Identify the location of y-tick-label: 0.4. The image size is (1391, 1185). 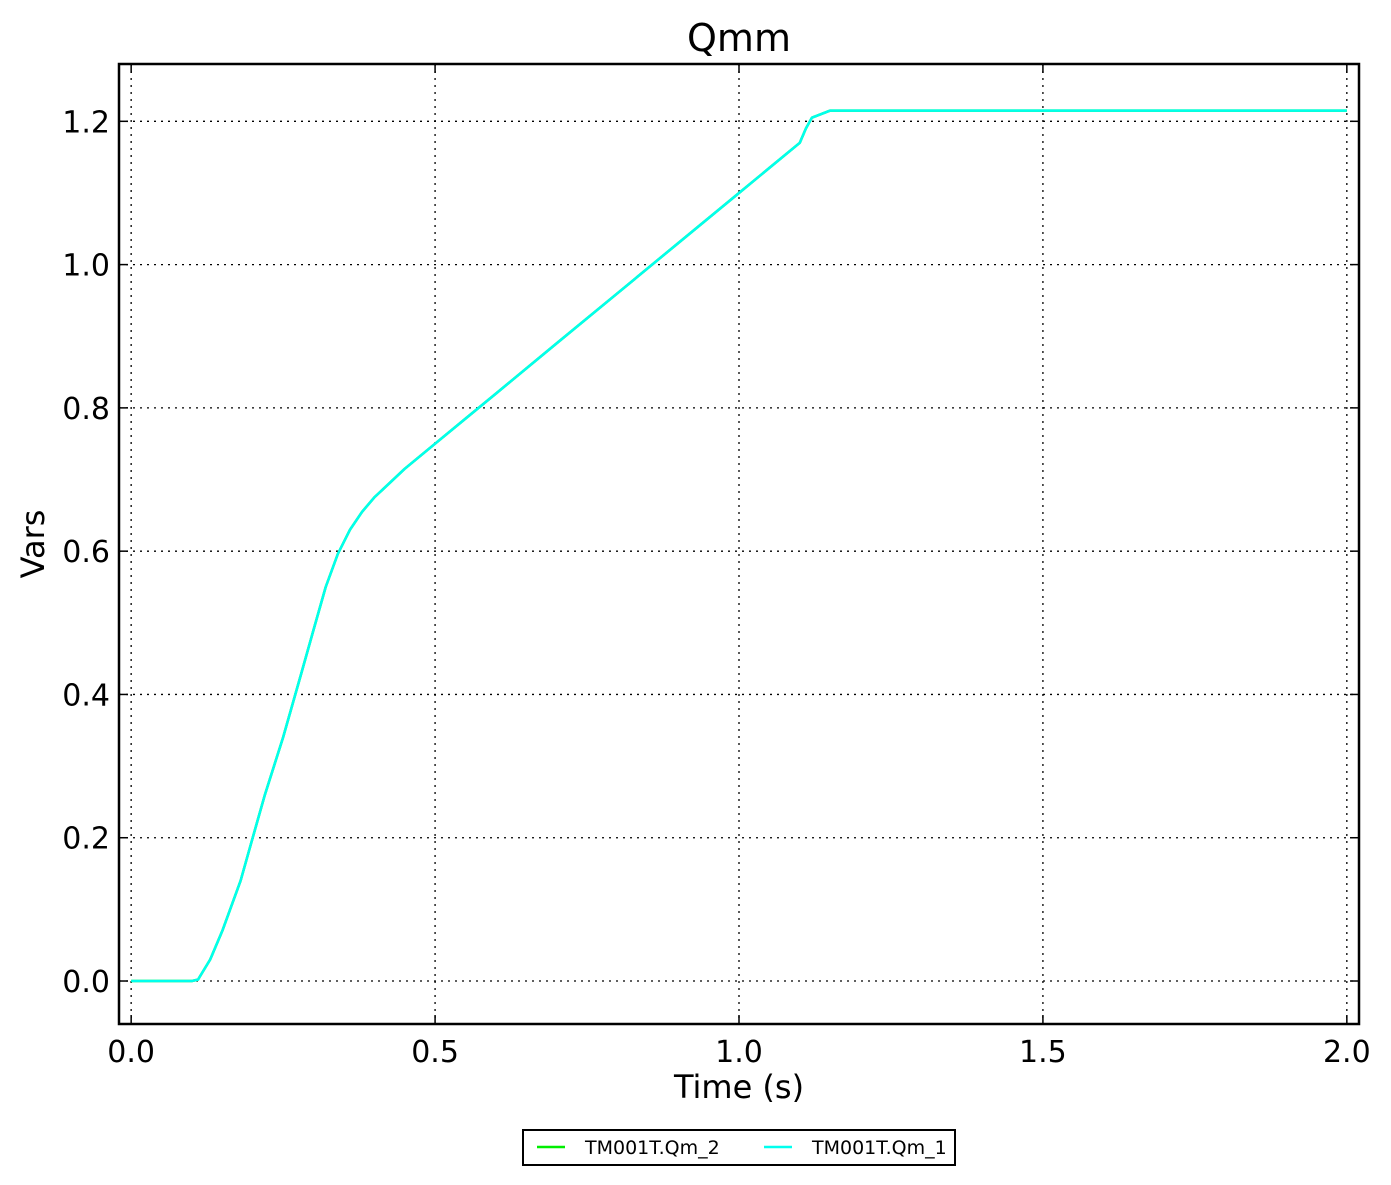
(86, 695).